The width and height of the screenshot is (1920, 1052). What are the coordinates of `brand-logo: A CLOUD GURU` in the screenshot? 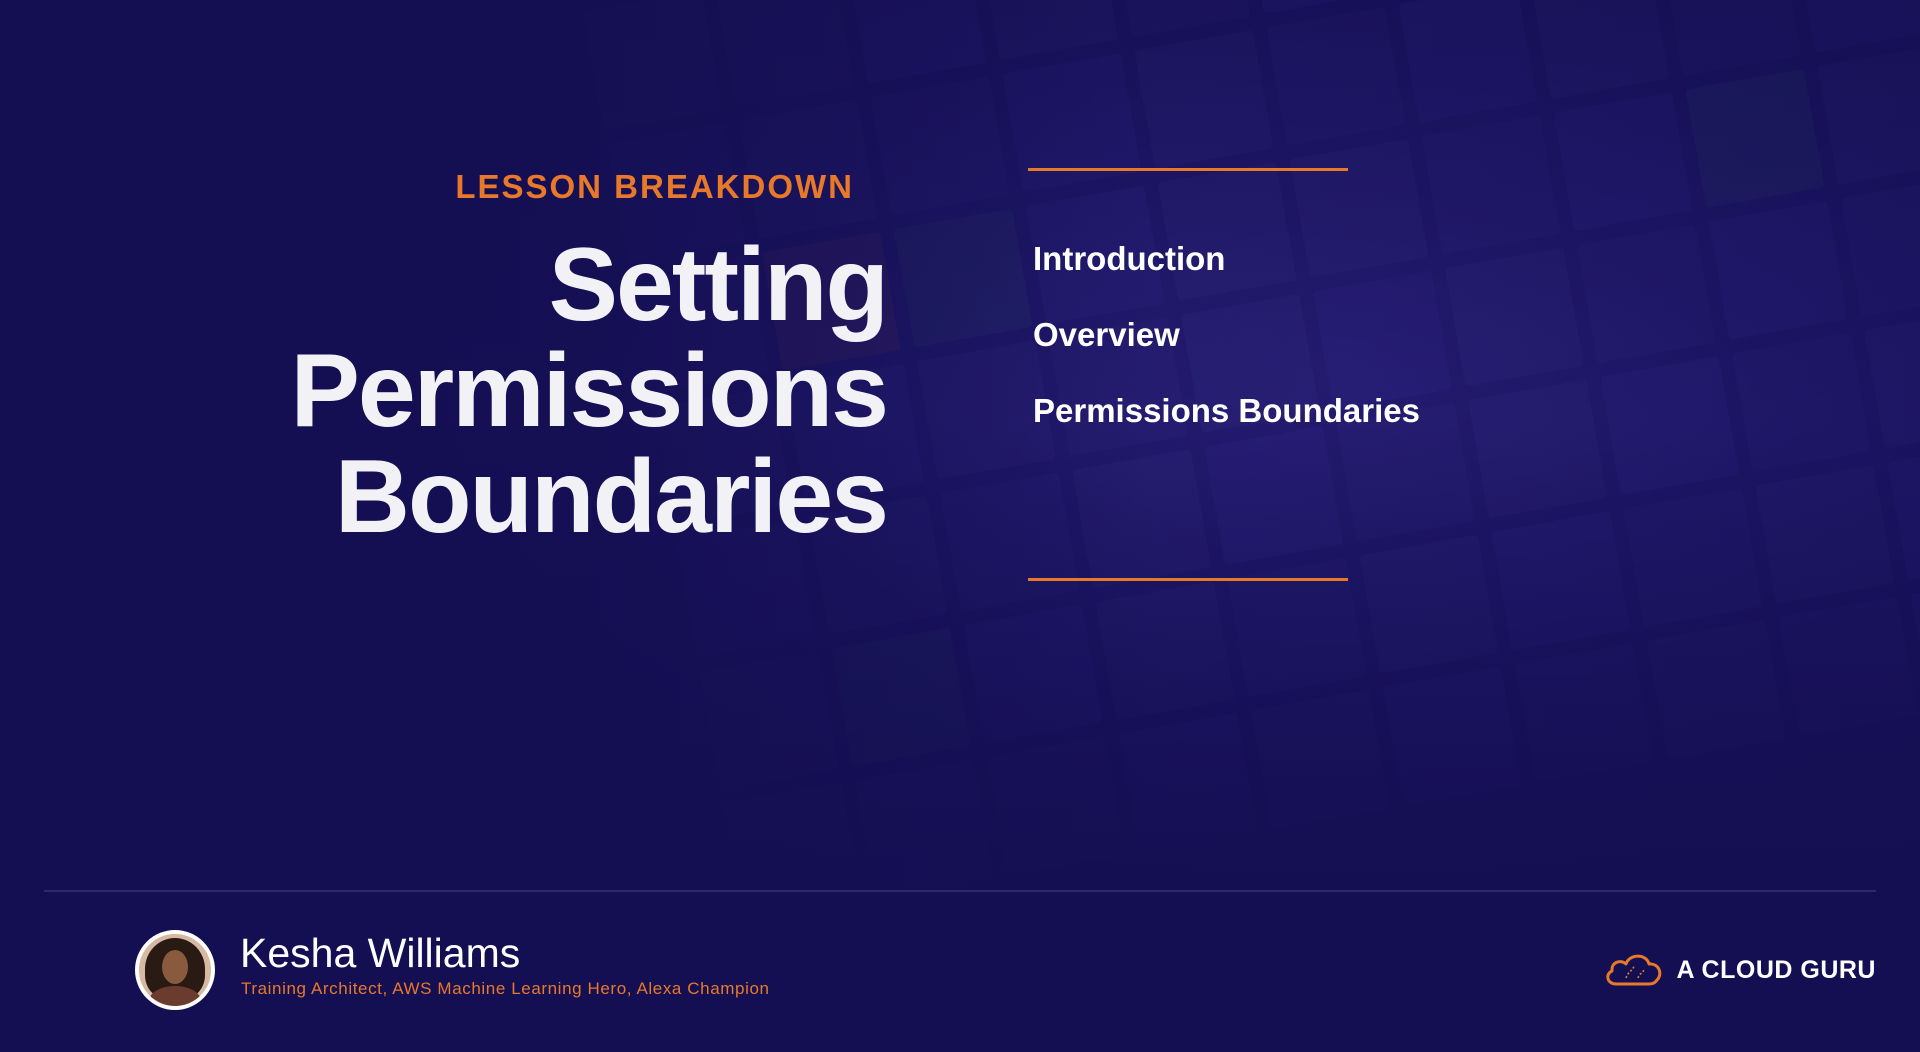 It's located at (1739, 970).